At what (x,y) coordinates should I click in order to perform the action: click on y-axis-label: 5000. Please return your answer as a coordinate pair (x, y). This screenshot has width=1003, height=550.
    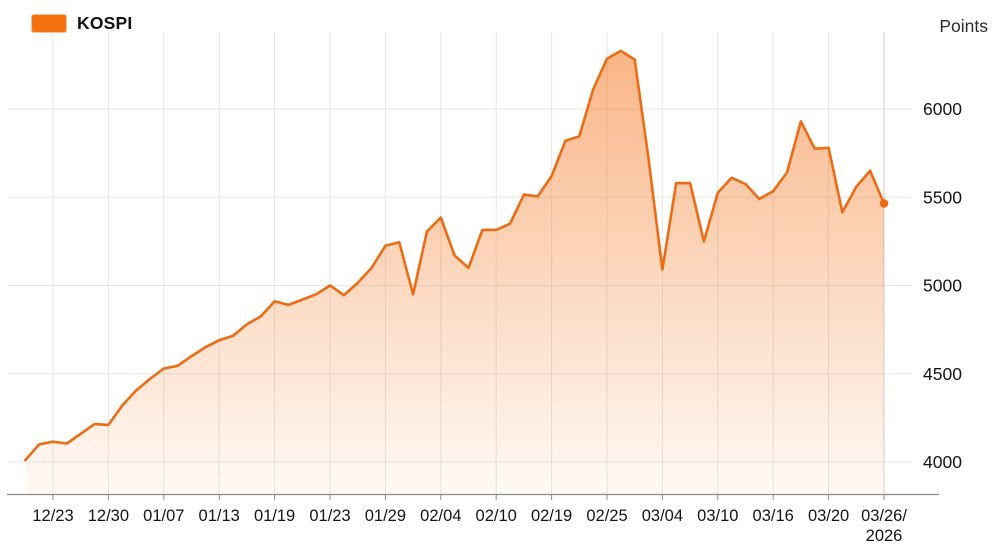
    Looking at the image, I should click on (942, 286).